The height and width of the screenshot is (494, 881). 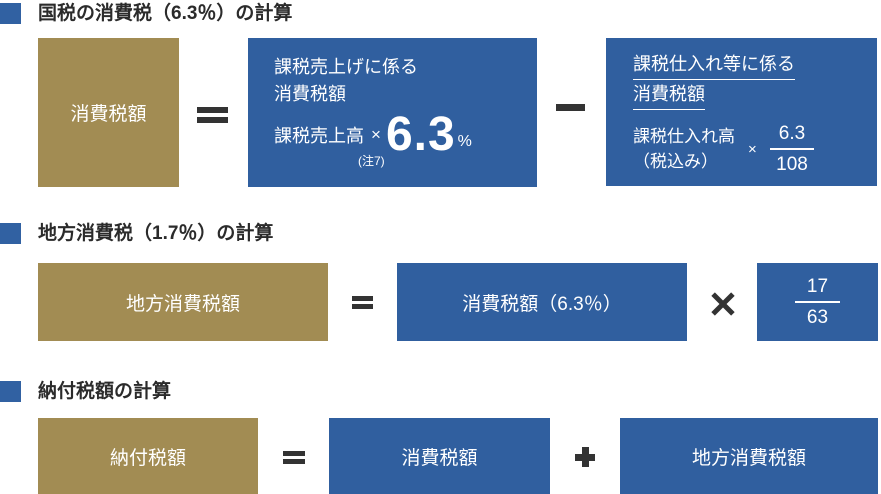 I want to click on taxable-sales-line1: 課税売上げに係る, so click(x=346, y=67).